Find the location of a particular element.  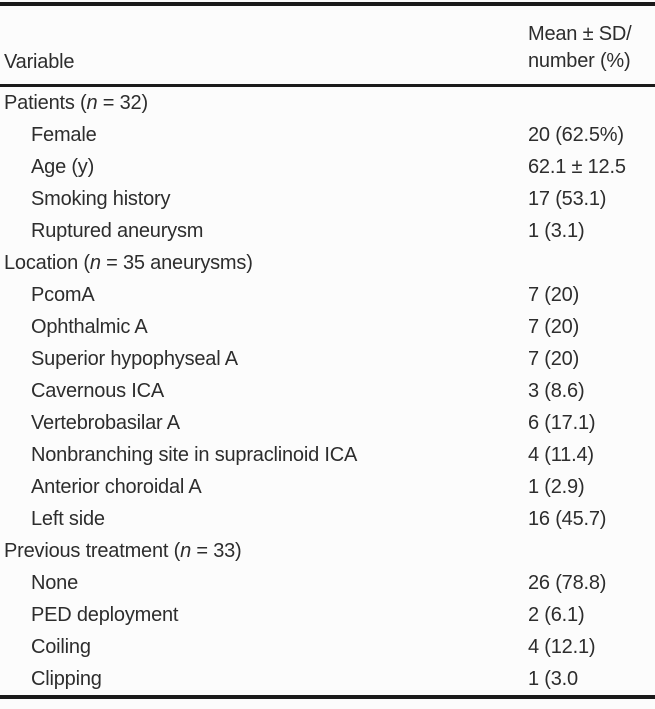

row-label: Superior hypophyseal A is located at coordinates (134, 358).